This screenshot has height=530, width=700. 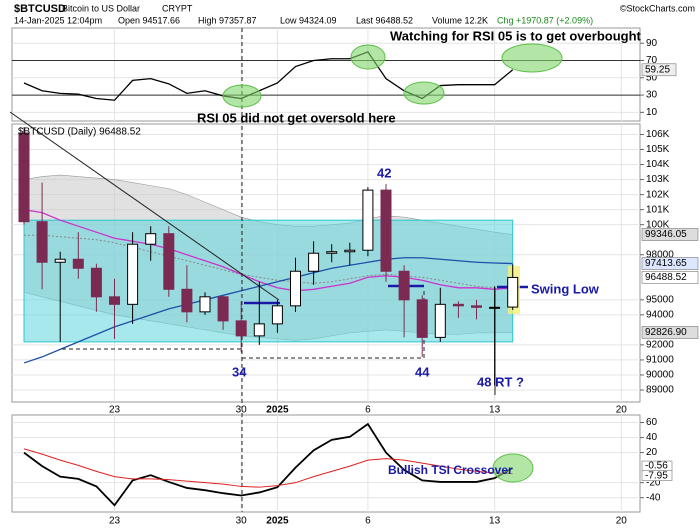 I want to click on annotation: Watching for RSI 05 is to get overbought, so click(x=516, y=35).